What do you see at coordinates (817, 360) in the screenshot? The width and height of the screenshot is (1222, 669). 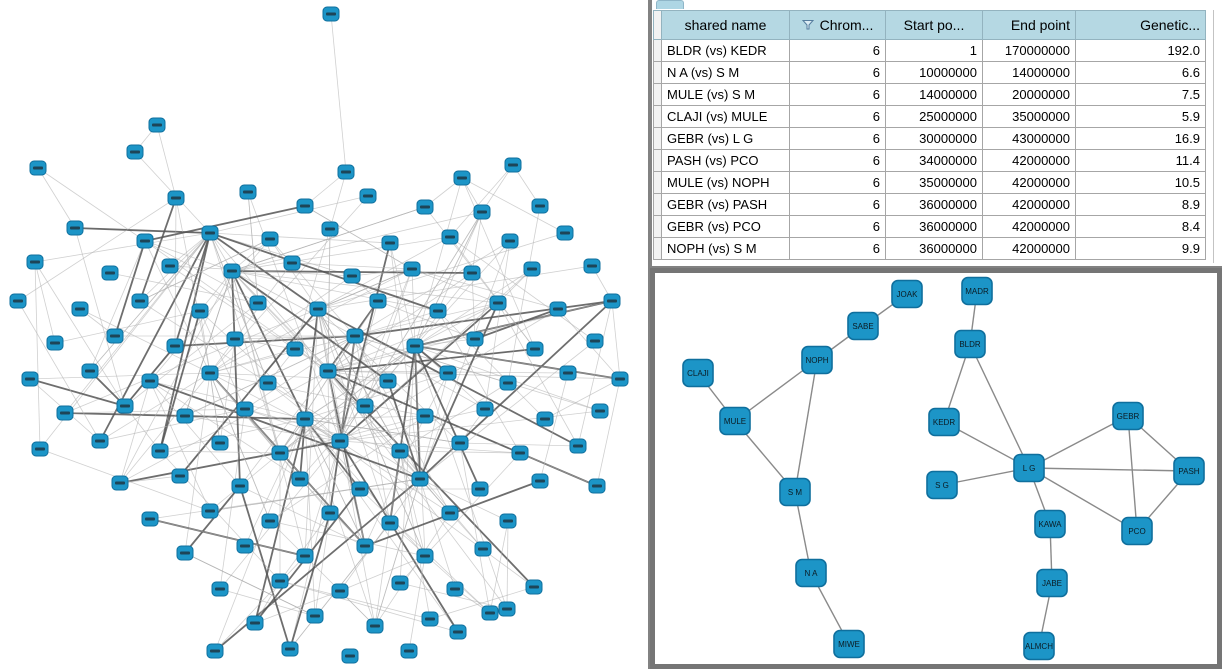 I see `network-node-noph: NOPH` at bounding box center [817, 360].